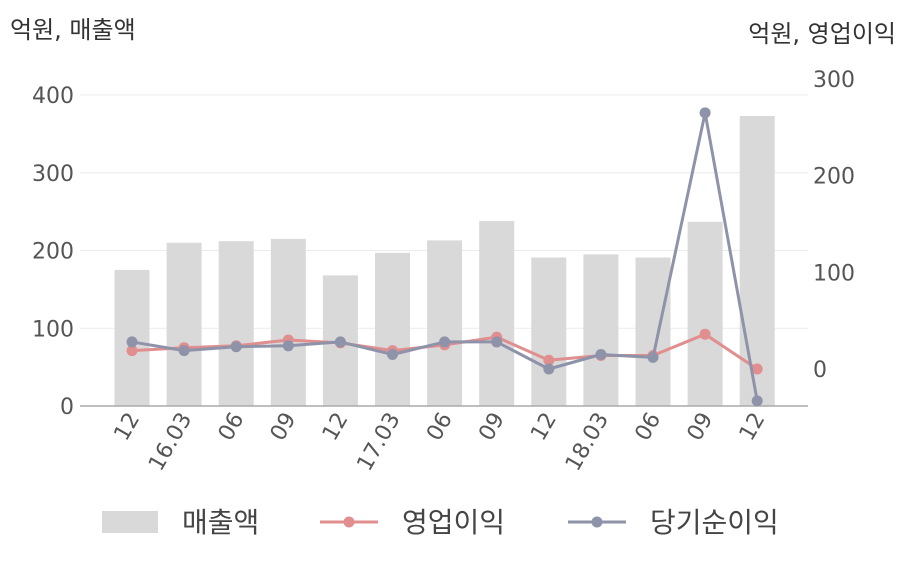 This screenshot has width=908, height=580. Describe the element at coordinates (53, 174) in the screenshot. I see `left-tick-label: 300` at that location.